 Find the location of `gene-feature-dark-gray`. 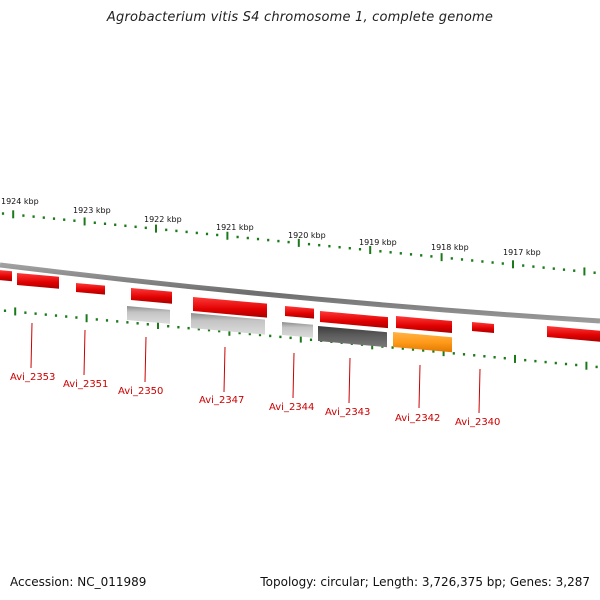

gene-feature-dark-gray is located at coordinates (352, 337).